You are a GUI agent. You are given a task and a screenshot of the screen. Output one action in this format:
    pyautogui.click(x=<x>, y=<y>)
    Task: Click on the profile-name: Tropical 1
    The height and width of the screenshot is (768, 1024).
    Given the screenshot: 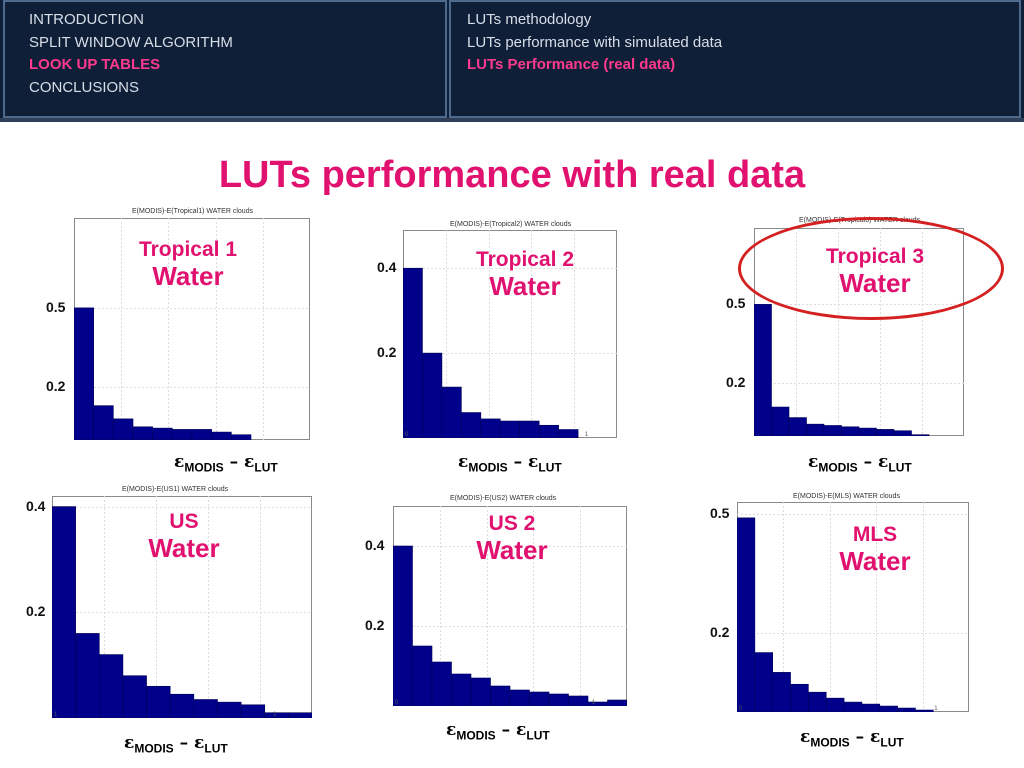 What is the action you would take?
    pyautogui.click(x=188, y=249)
    